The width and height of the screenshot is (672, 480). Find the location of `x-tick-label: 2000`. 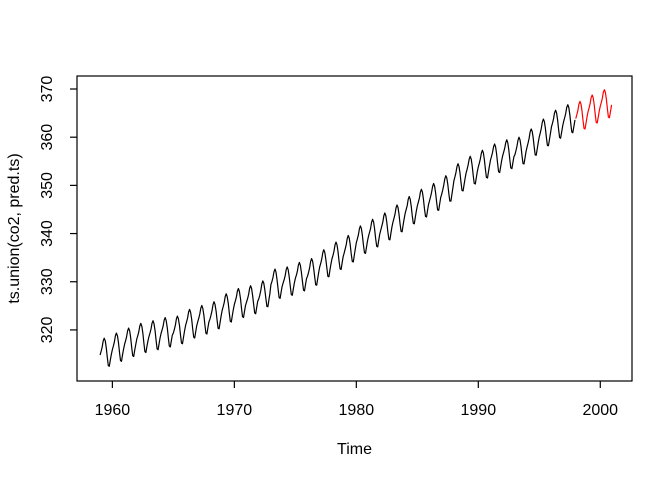

x-tick-label: 2000 is located at coordinates (600, 410).